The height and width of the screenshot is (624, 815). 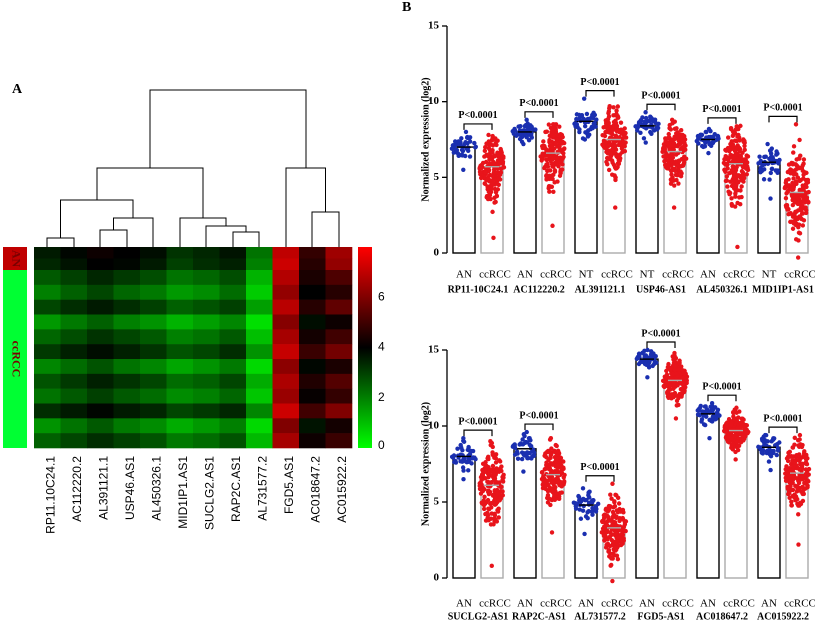 I want to click on category-label: MID1IP1-AS1, so click(x=783, y=289).